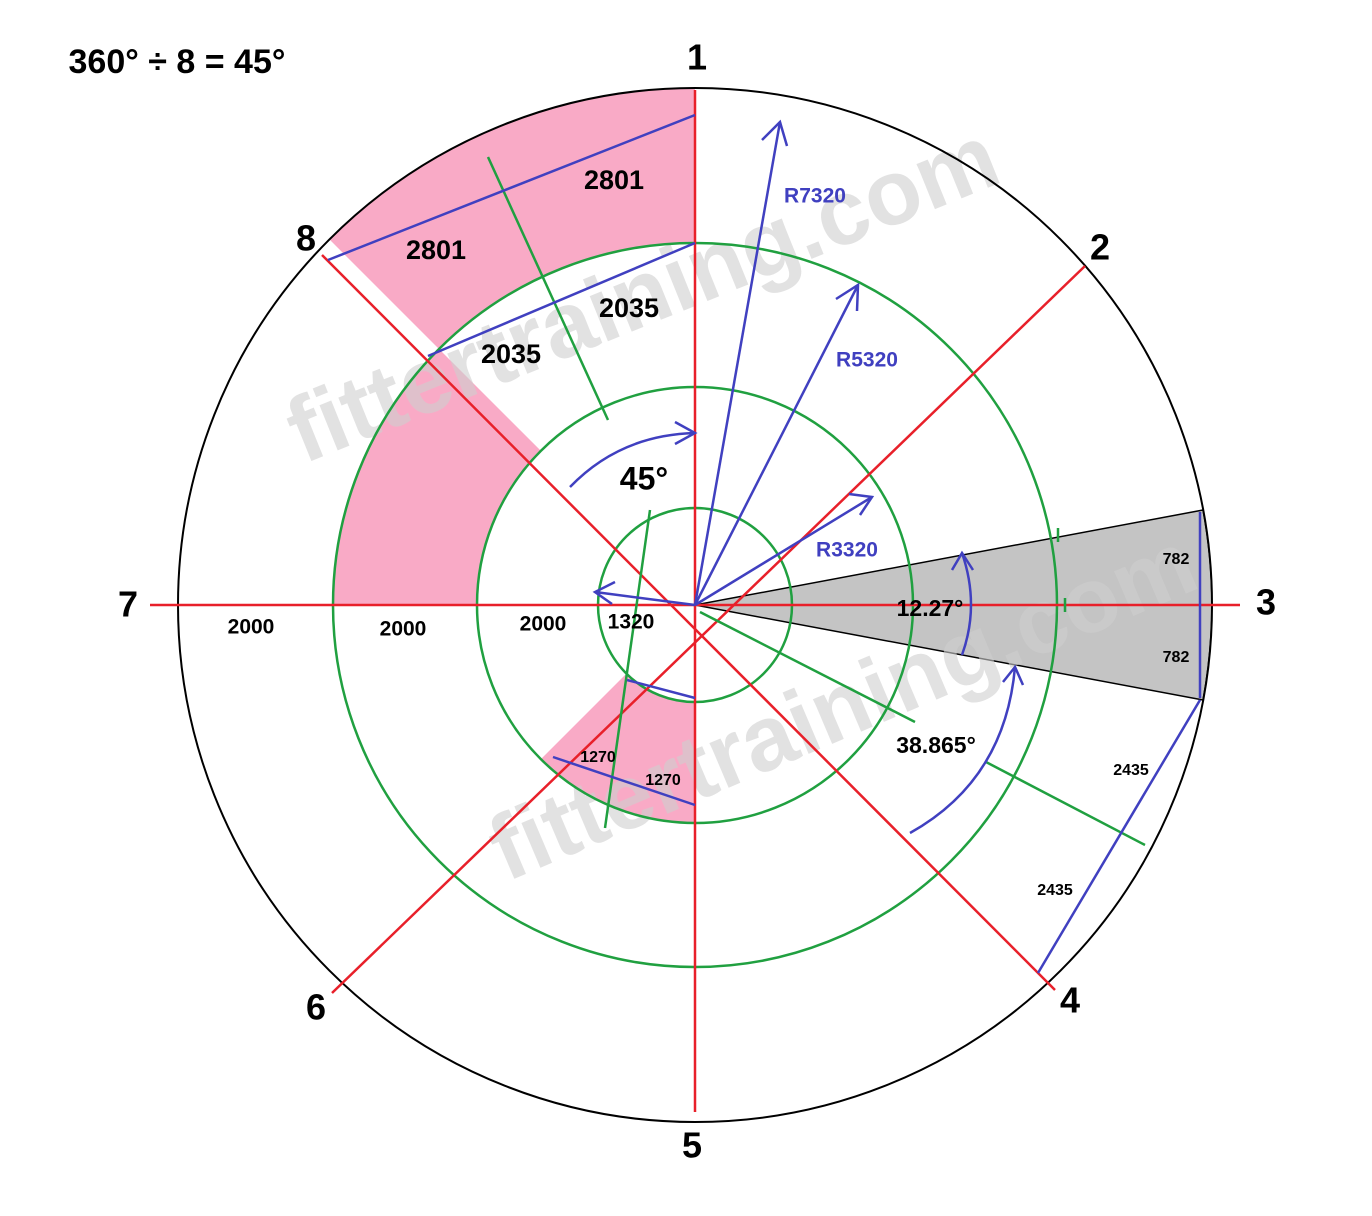 The image size is (1372, 1216). I want to click on point-label: 6, so click(316, 1007).